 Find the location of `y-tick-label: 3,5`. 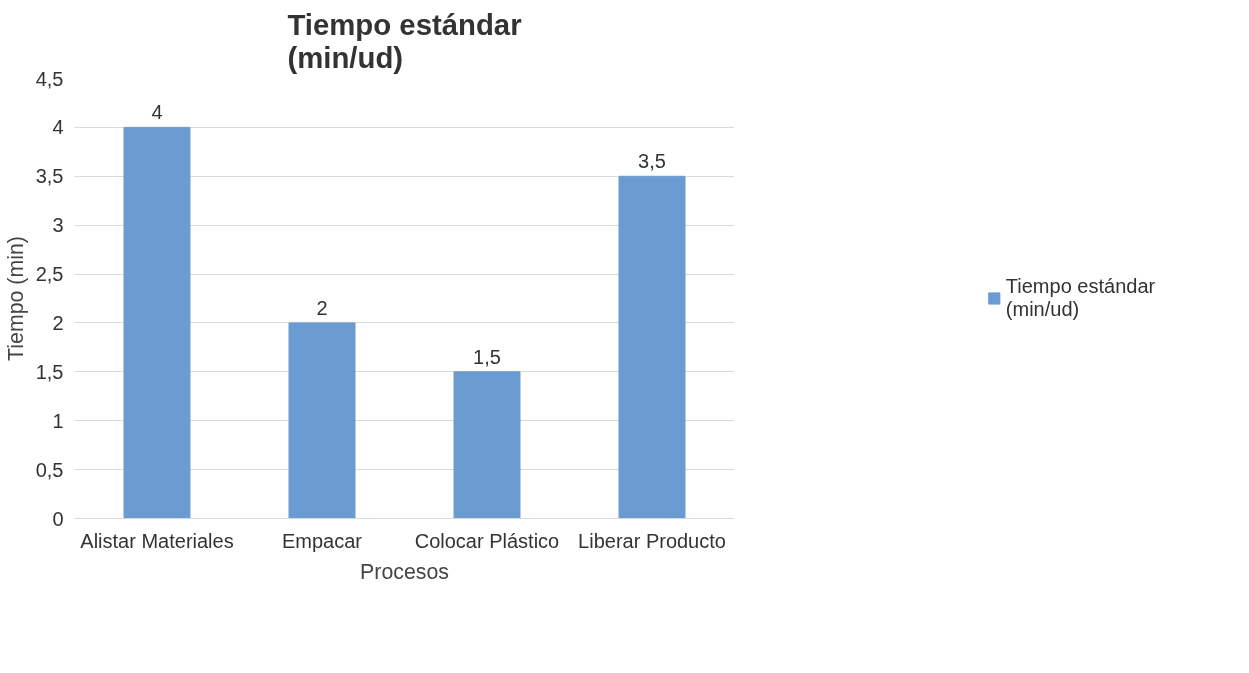

y-tick-label: 3,5 is located at coordinates (49, 176).